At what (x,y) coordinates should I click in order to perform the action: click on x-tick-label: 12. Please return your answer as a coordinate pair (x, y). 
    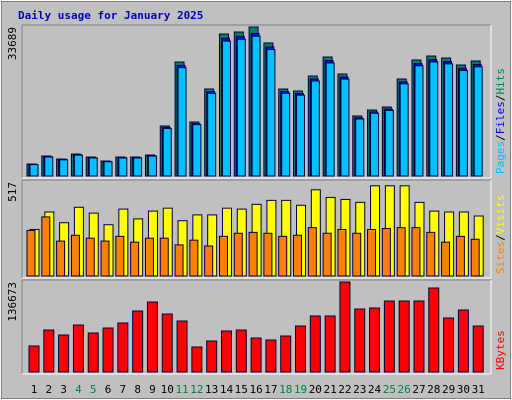
    Looking at the image, I should click on (196, 389).